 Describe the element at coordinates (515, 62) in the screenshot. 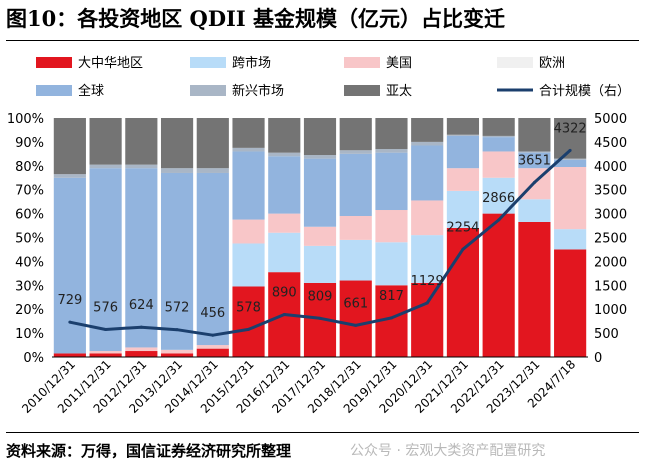

I see `legend-swatch-europe` at that location.